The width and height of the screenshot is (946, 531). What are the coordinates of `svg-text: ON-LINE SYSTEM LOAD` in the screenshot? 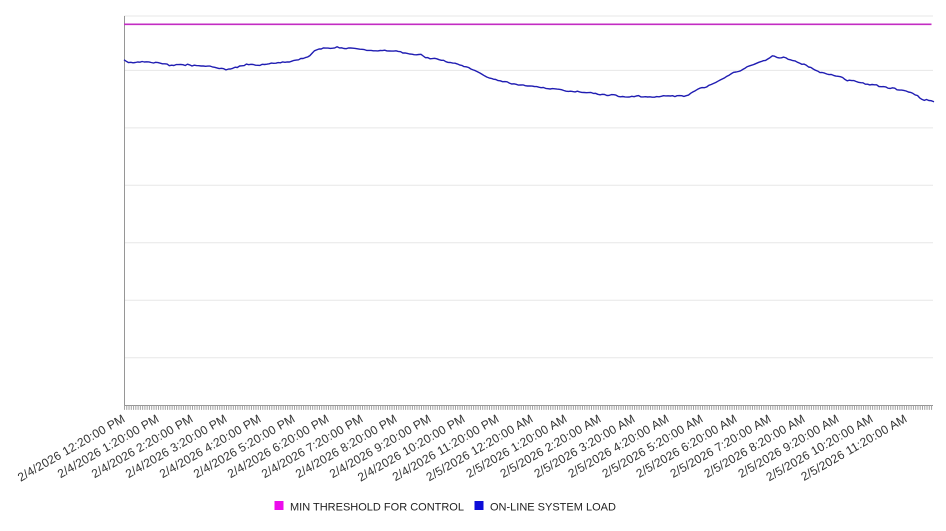 It's located at (553, 508).